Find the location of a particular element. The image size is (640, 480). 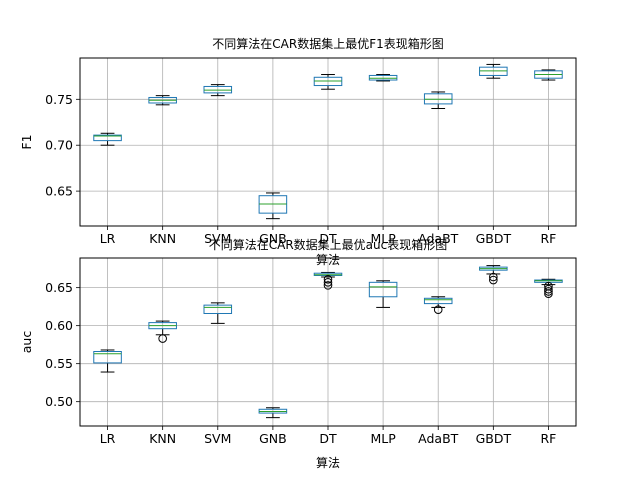

auc-x-tick-label: RF is located at coordinates (548, 438).